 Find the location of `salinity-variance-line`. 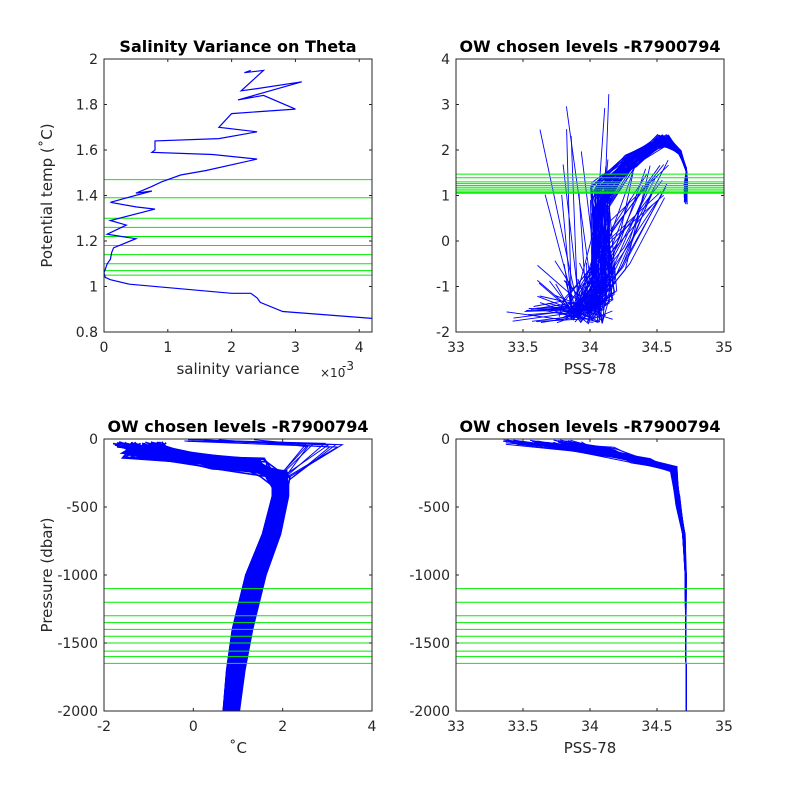

salinity-variance-line is located at coordinates (238, 194).